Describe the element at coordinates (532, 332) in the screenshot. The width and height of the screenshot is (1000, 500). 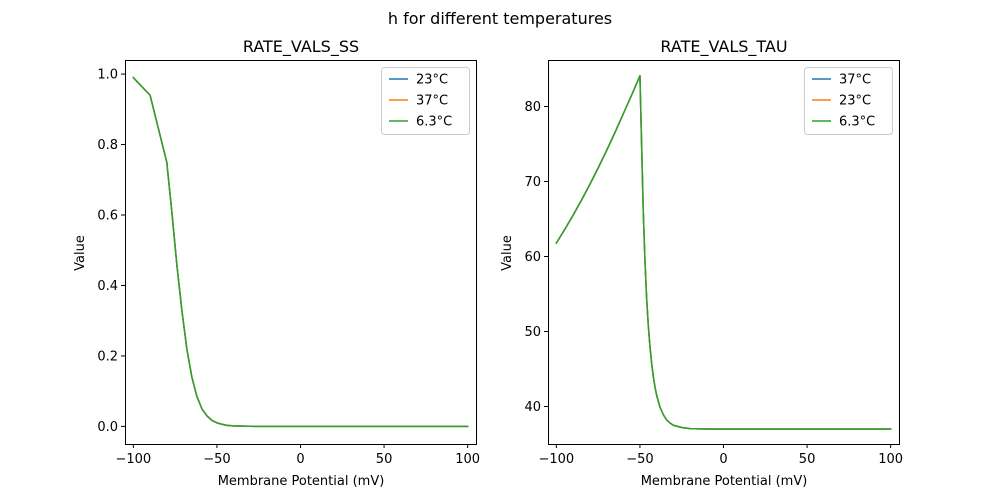
I see `y-tick-label: 50` at that location.